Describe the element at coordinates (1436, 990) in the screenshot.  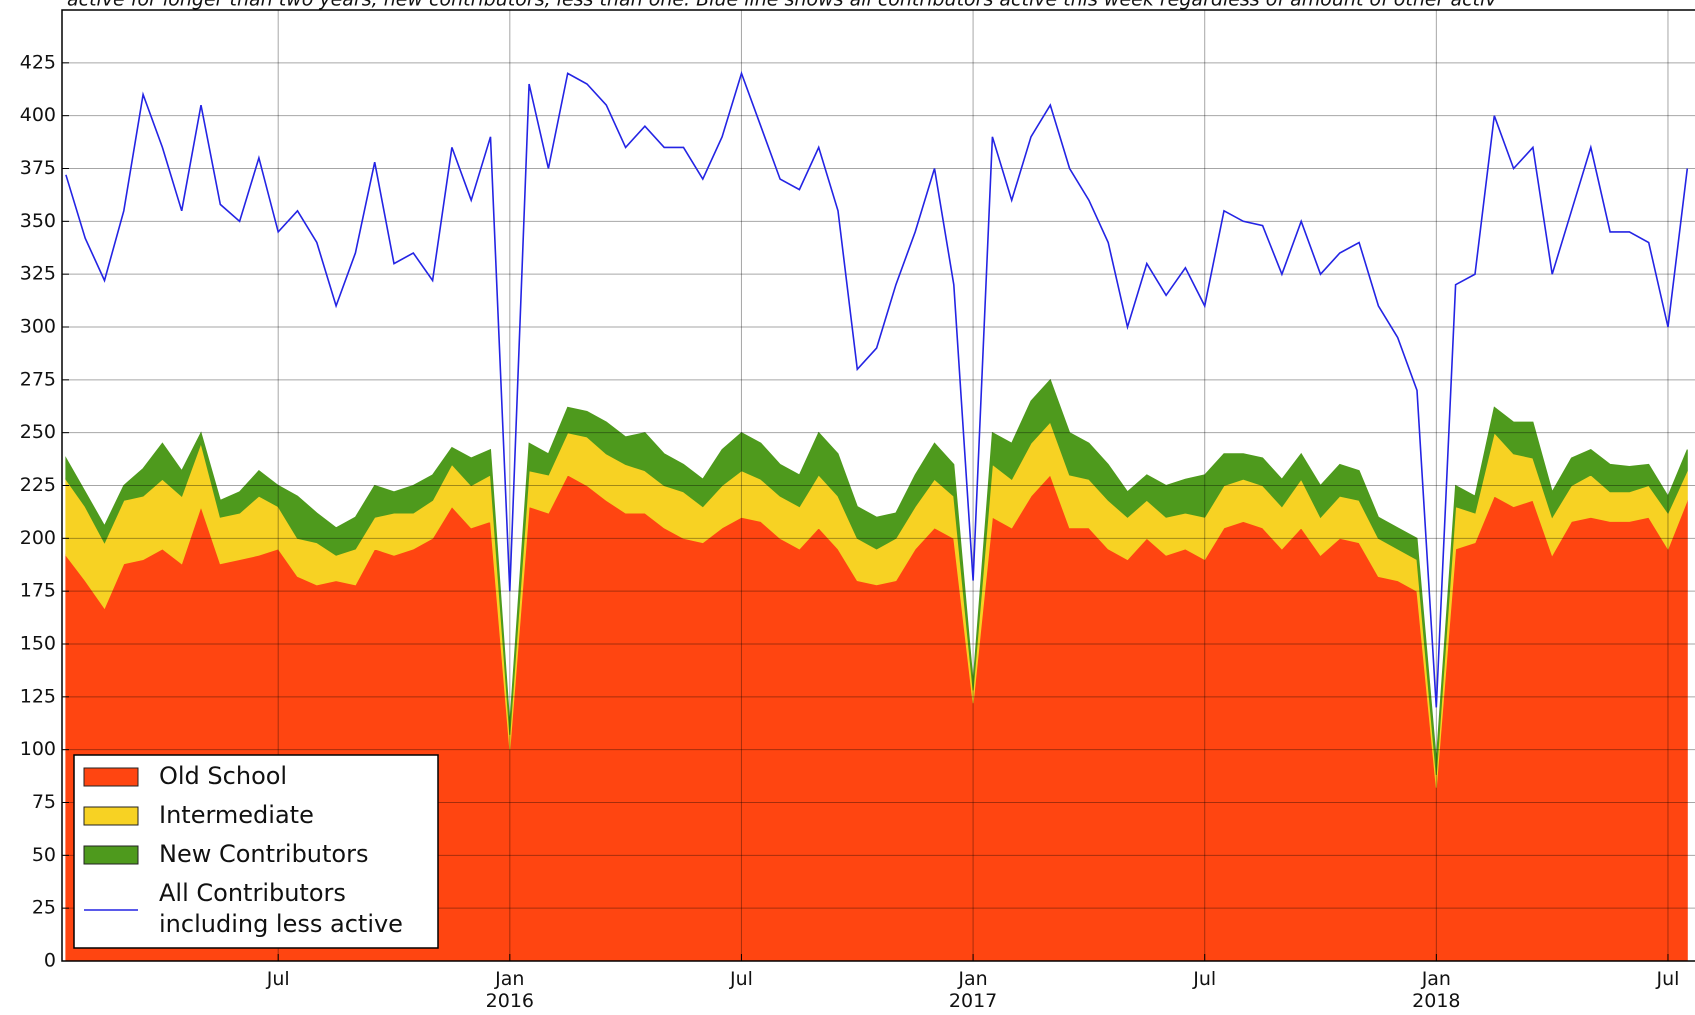
I see `x-tick-label: Jan 2018` at that location.